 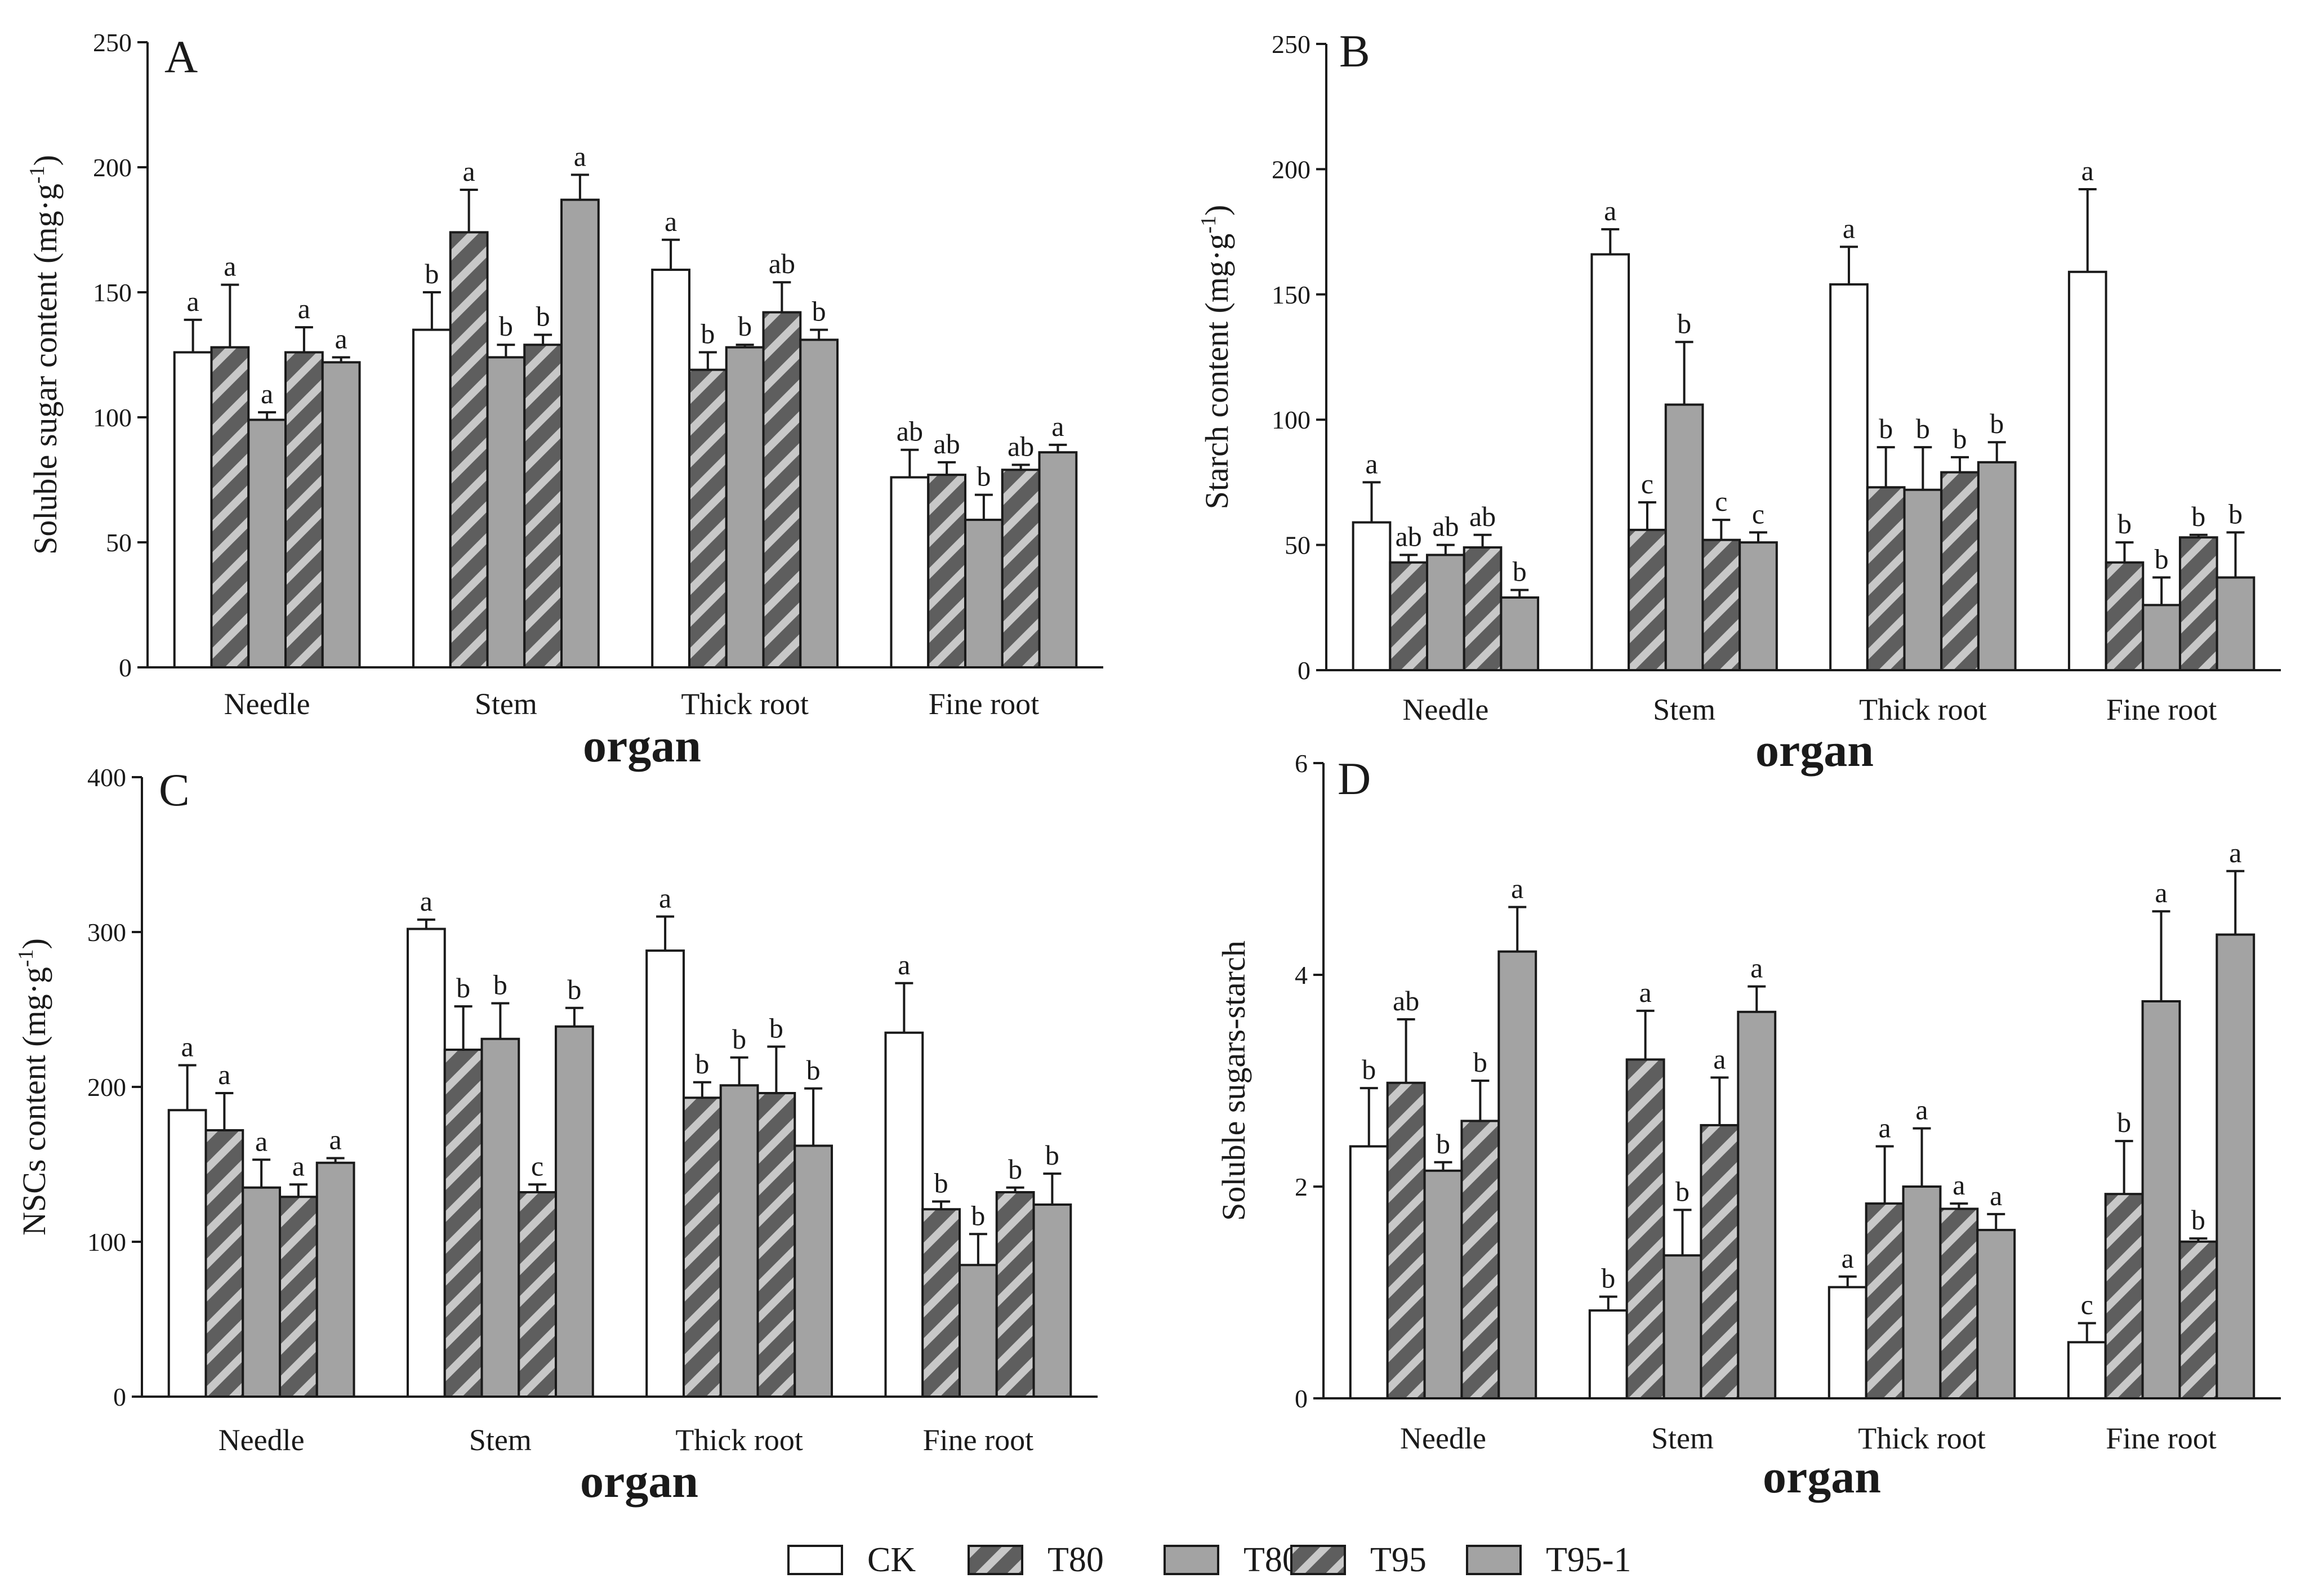 I want to click on bar-t80-1-needle, so click(x=1445, y=613).